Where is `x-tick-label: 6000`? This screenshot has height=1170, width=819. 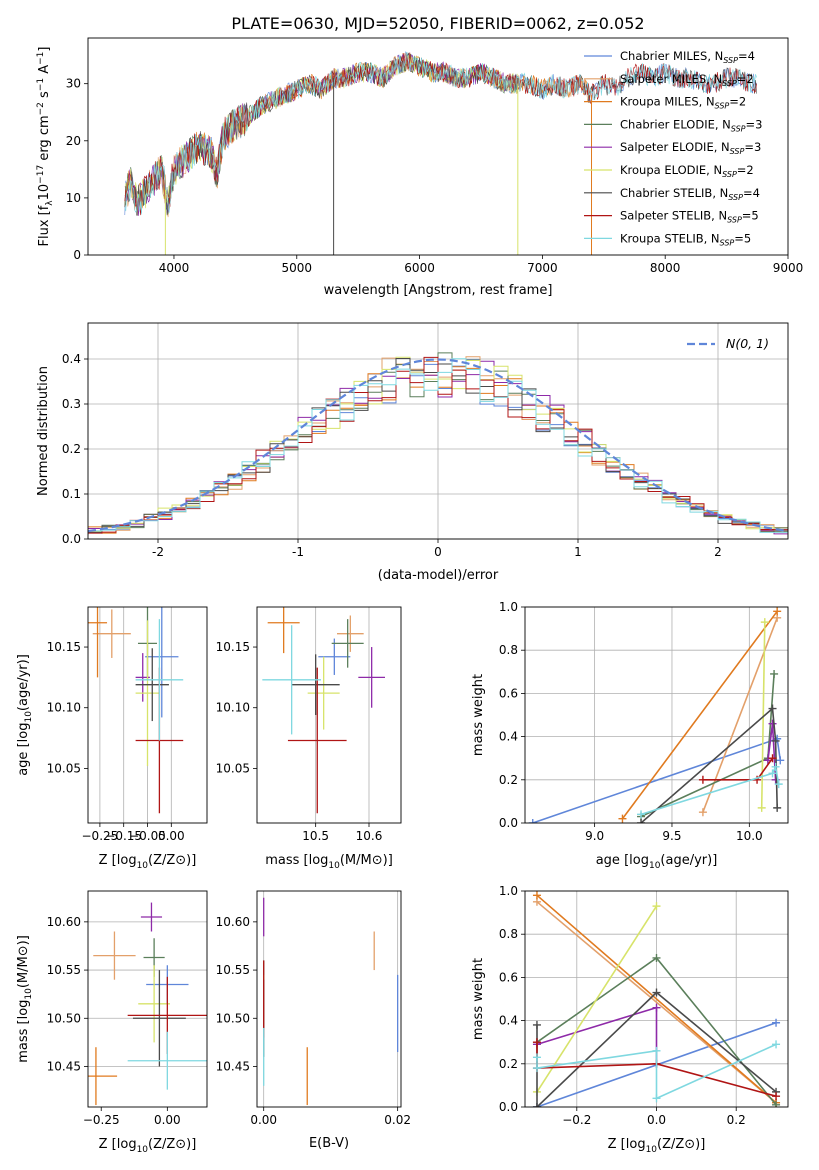 x-tick-label: 6000 is located at coordinates (419, 268).